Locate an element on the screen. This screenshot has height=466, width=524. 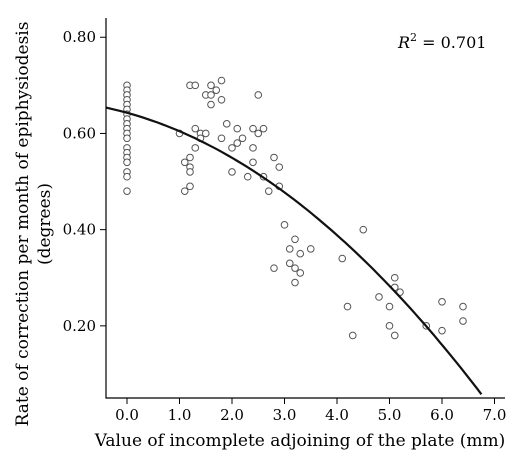
y-axis-unit-group: (degrees) is located at coordinates (45, 224).